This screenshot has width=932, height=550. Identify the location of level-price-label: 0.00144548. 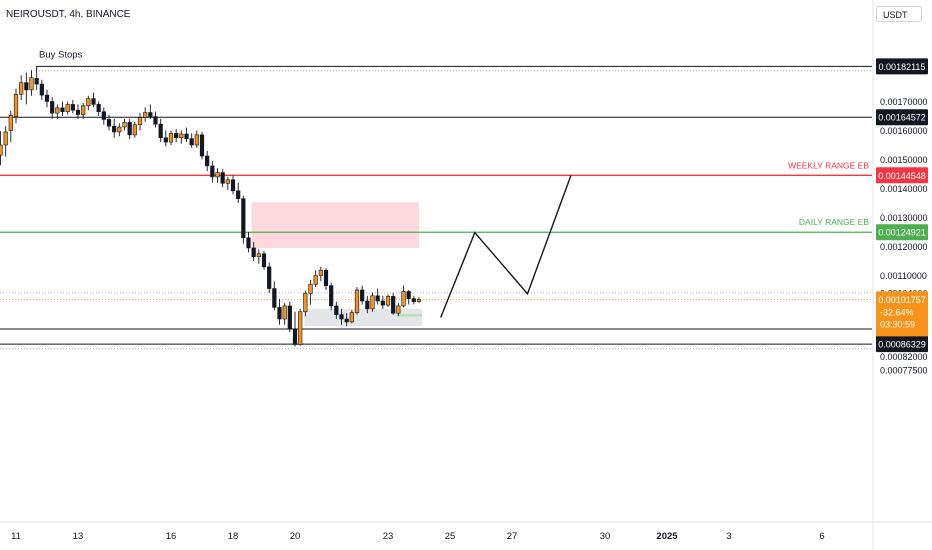
(902, 176).